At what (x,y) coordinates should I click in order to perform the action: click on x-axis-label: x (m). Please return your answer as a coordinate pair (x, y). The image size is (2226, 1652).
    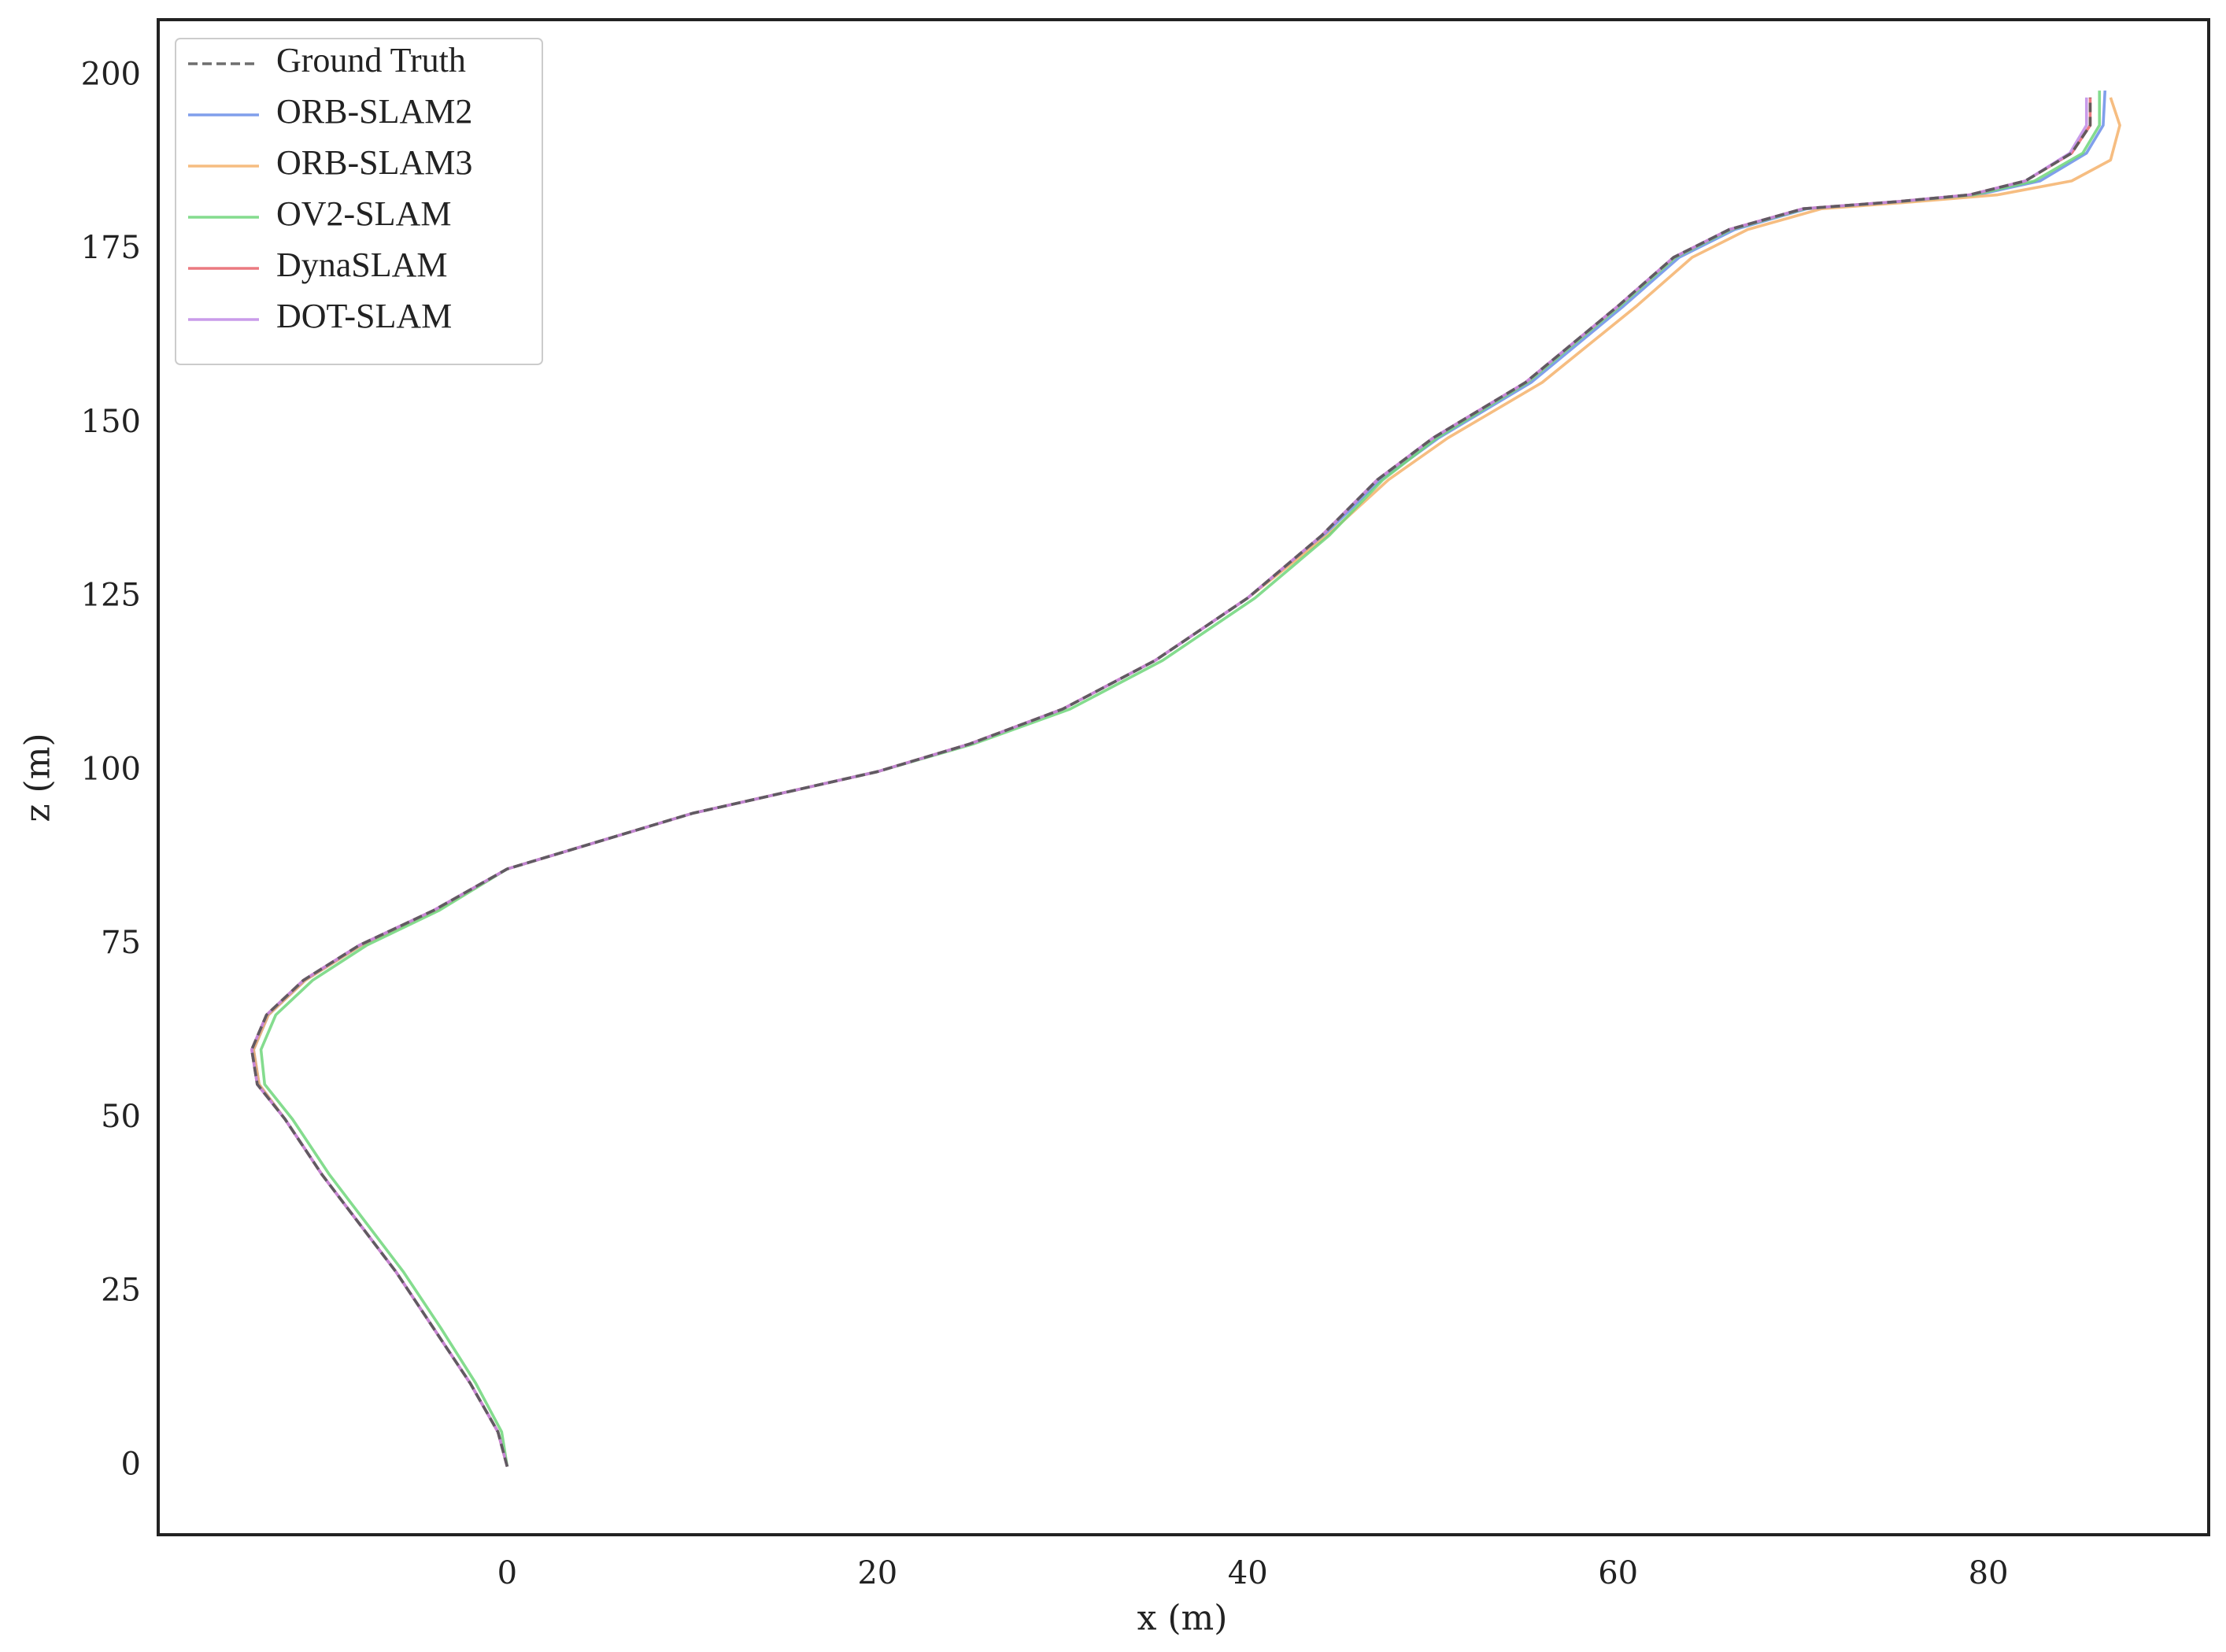
    Looking at the image, I should click on (1182, 1619).